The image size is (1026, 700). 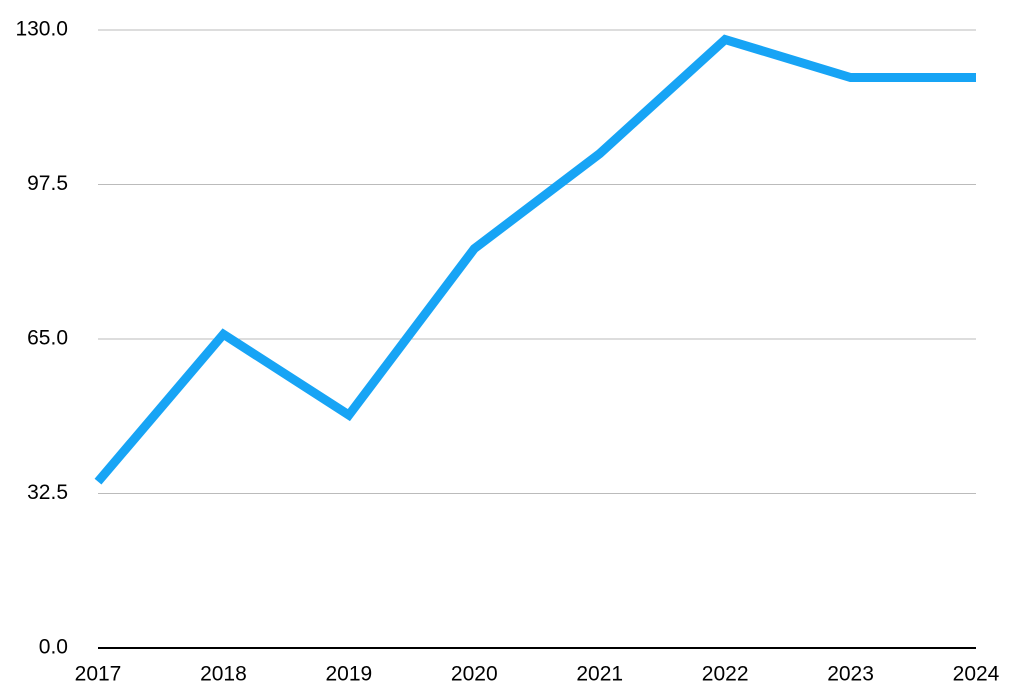 I want to click on x-tick-label: 2022, so click(x=725, y=674).